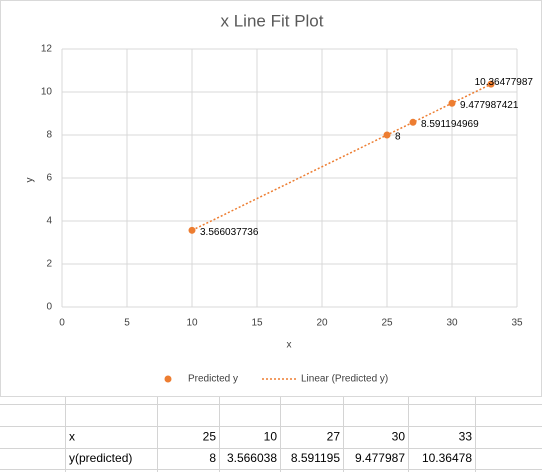 Image resolution: width=542 pixels, height=472 pixels. Describe the element at coordinates (49, 178) in the screenshot. I see `y-tick-label: 6` at that location.